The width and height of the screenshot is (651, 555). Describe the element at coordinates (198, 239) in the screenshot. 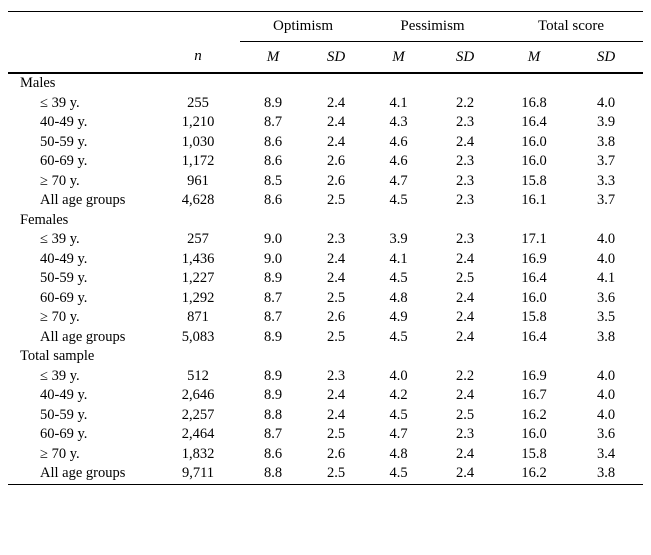

I see `n-cell: 257` at that location.